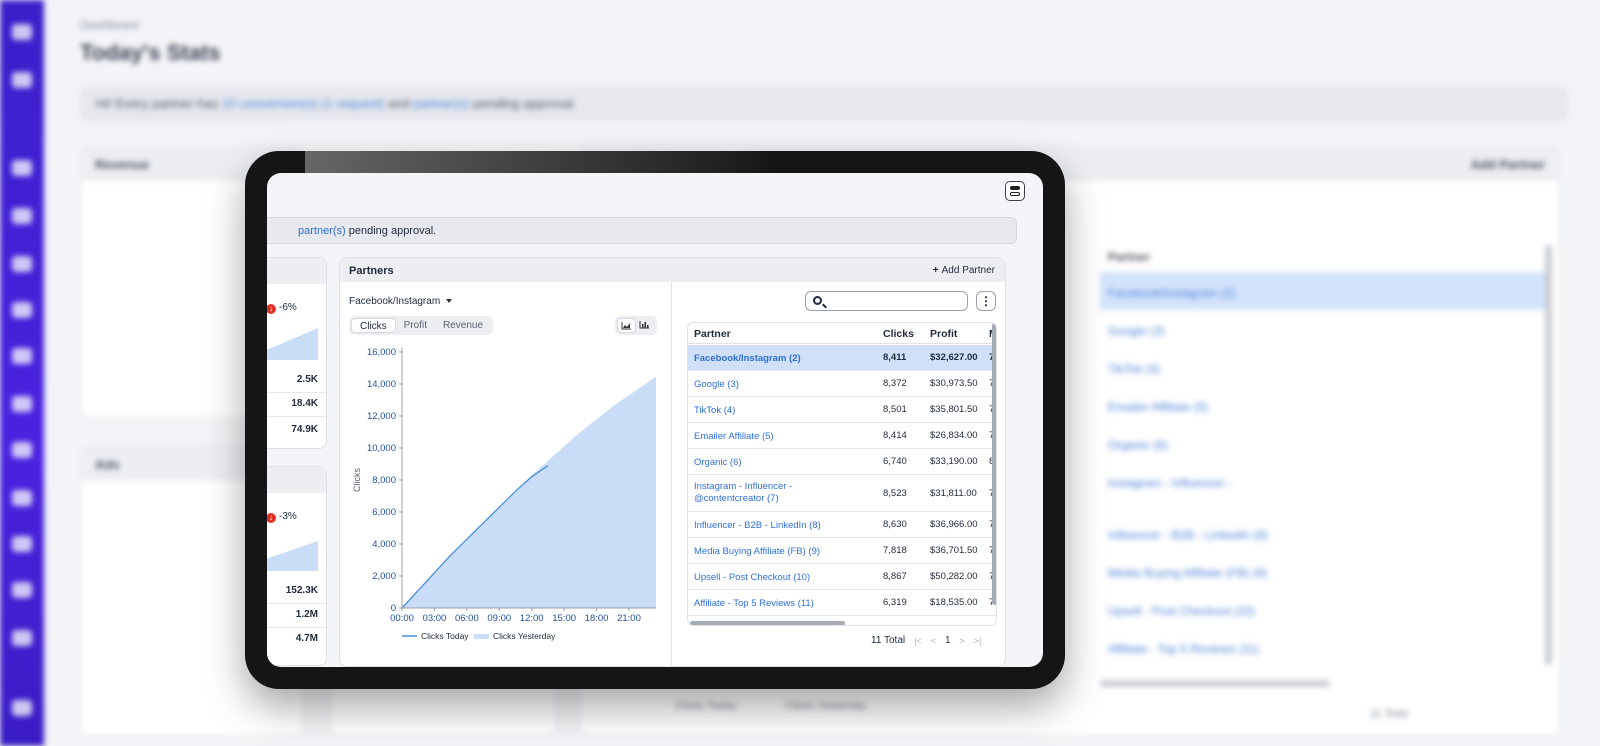 The width and height of the screenshot is (1600, 746). I want to click on partner-select-dropdown: Facebook/Instagram, so click(401, 301).